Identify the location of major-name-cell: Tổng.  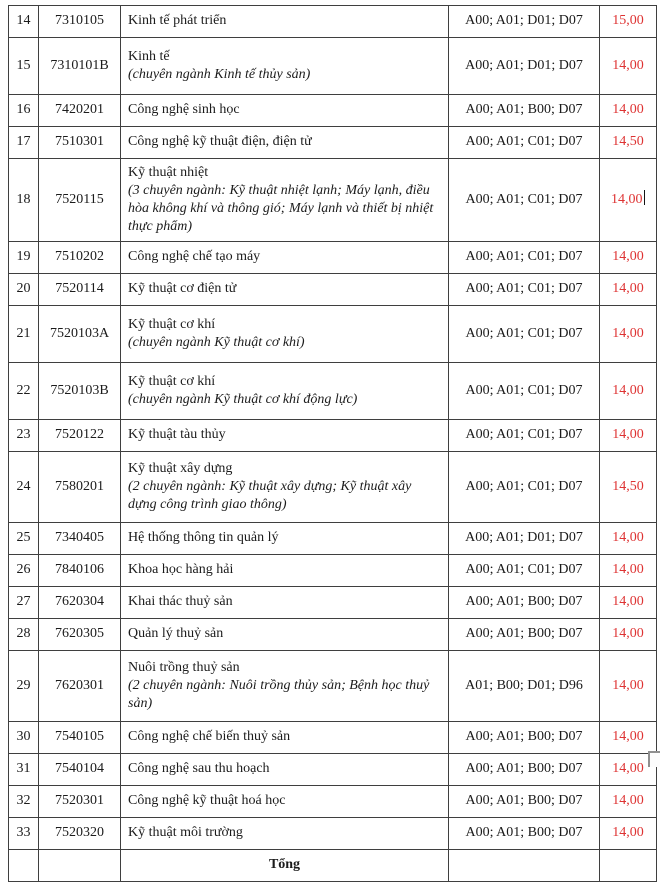
(284, 865).